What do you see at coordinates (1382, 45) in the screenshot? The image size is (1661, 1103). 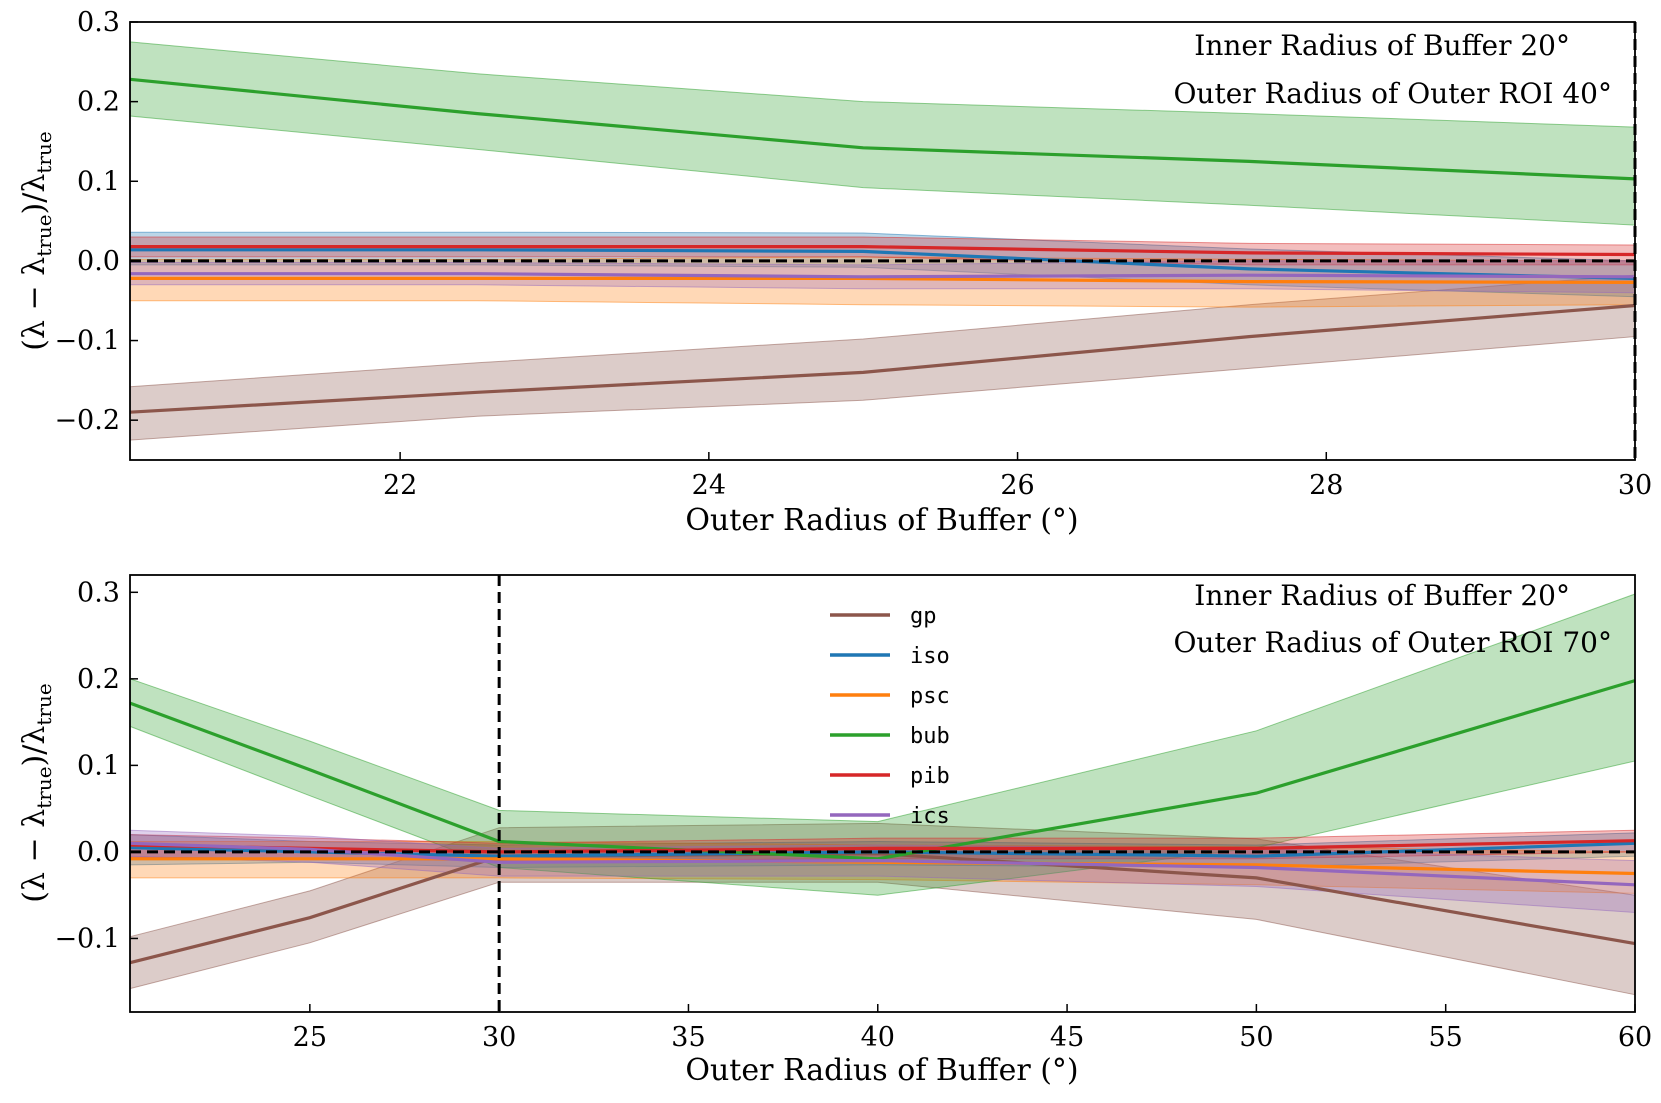 I see `top-annotation-inner-radius: Inner Radius of Buffer 20°` at bounding box center [1382, 45].